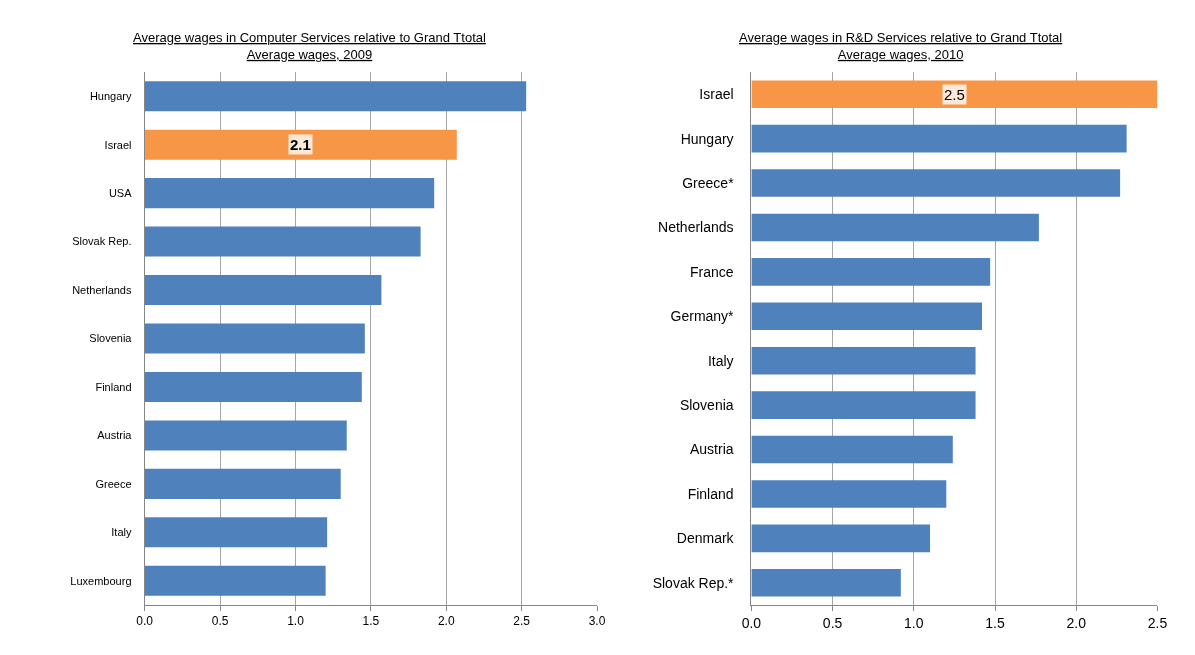  I want to click on data-label: 2.5, so click(954, 94).